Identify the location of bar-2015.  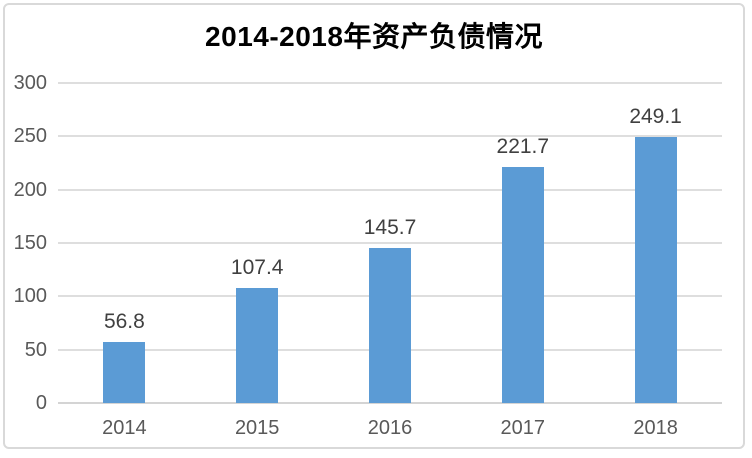
(257, 345).